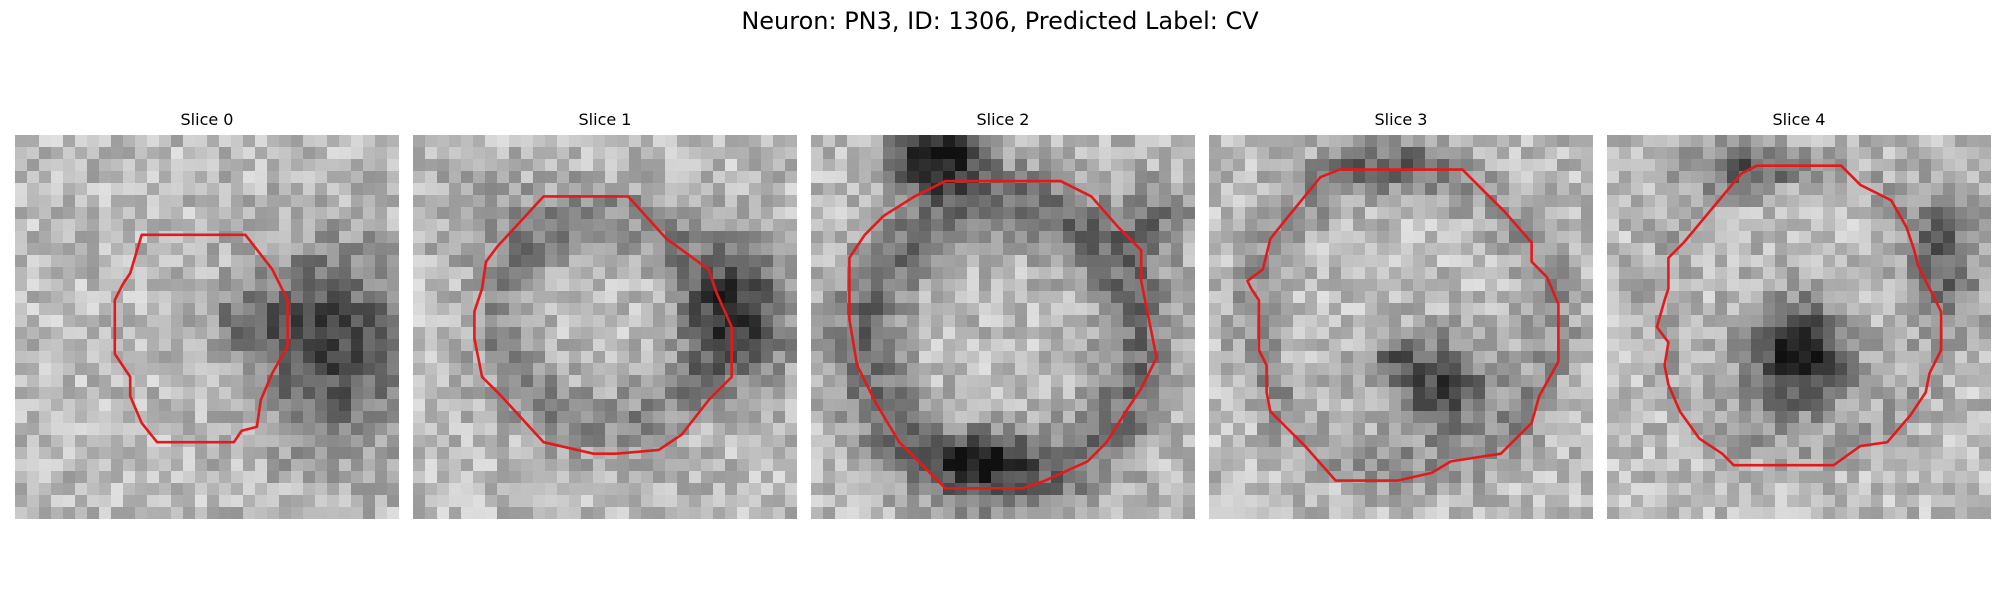 This screenshot has height=600, width=2000. What do you see at coordinates (1003, 119) in the screenshot?
I see `slice-title: Slice 2` at bounding box center [1003, 119].